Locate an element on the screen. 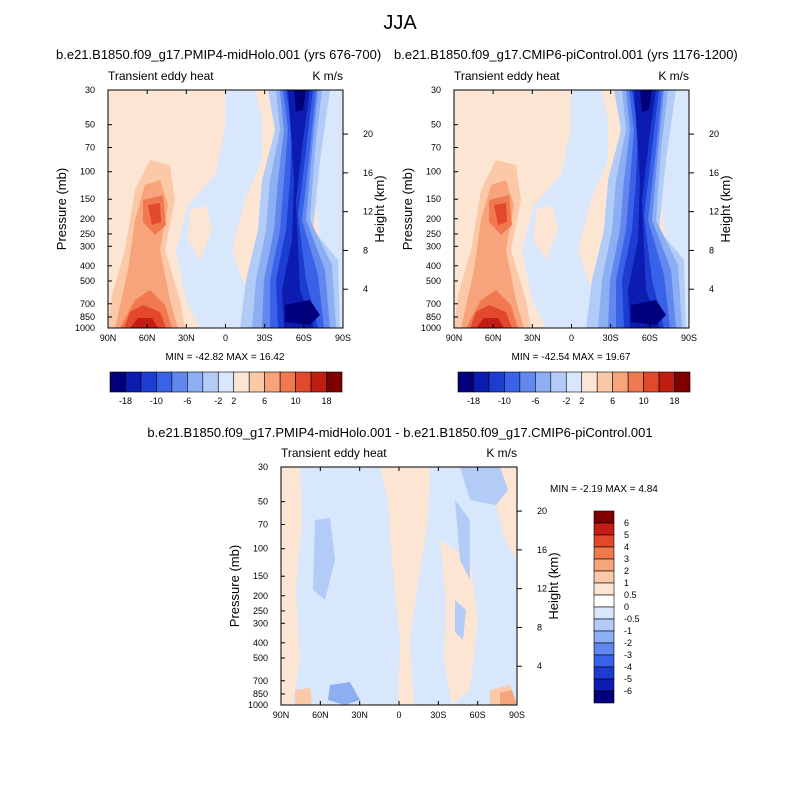 This screenshot has height=800, width=800. y-tick-label: 1000 is located at coordinates (431, 328).